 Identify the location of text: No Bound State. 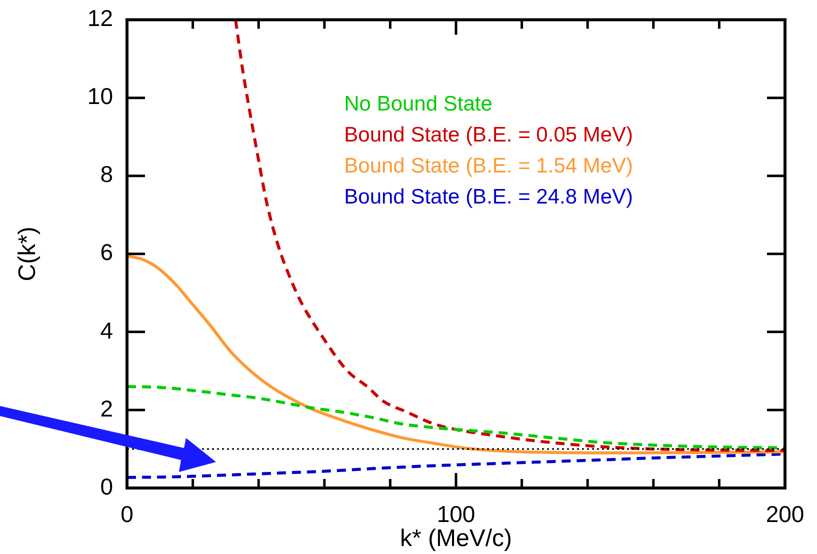
(418, 104).